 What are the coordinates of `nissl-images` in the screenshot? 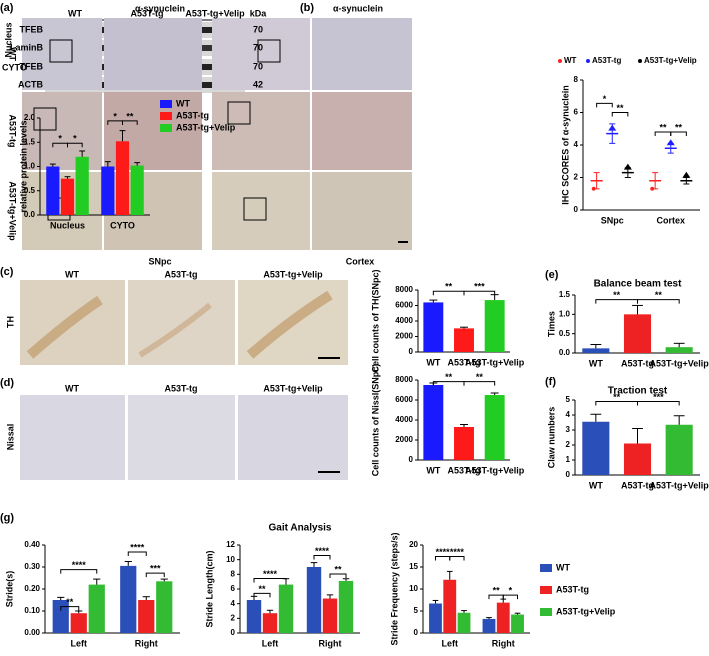 It's located at (184, 437).